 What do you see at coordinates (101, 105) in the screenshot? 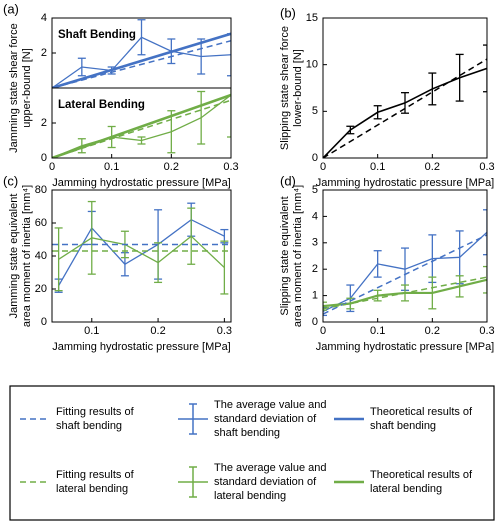
I see `annotation: Lateral Bending` at bounding box center [101, 105].